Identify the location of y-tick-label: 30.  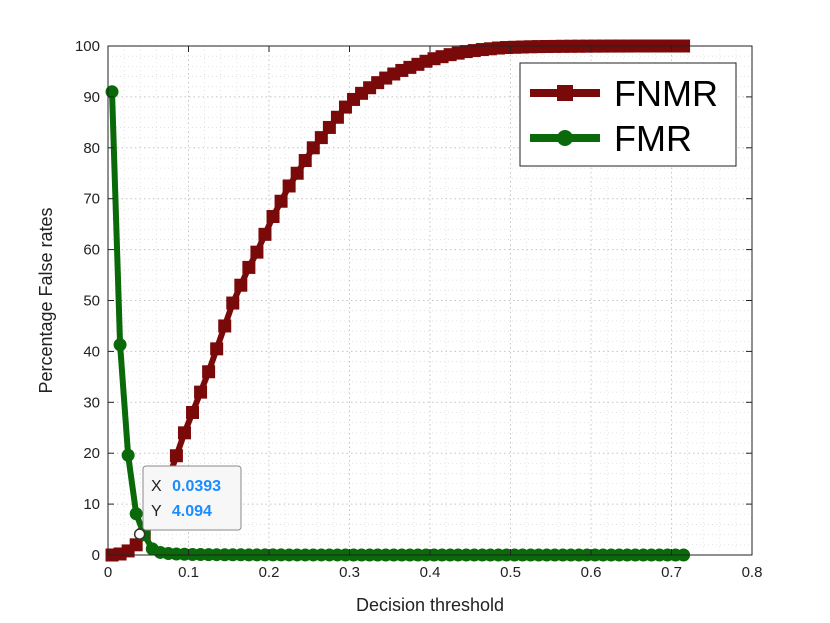
(91, 402).